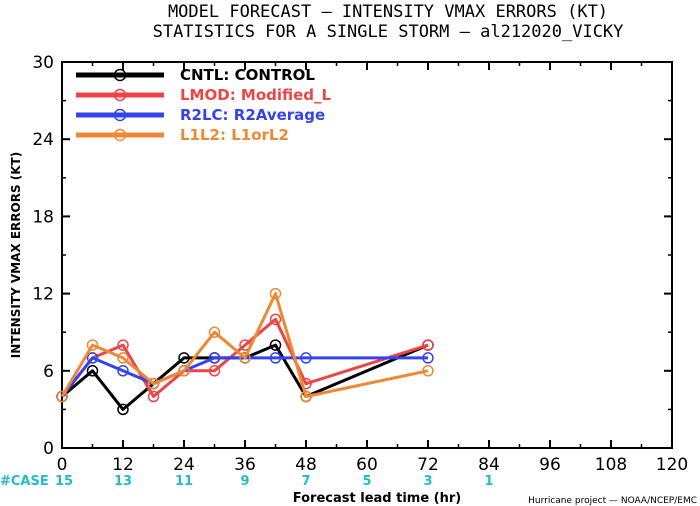 This screenshot has width=700, height=506. Describe the element at coordinates (123, 481) in the screenshot. I see `case-count: 13` at that location.